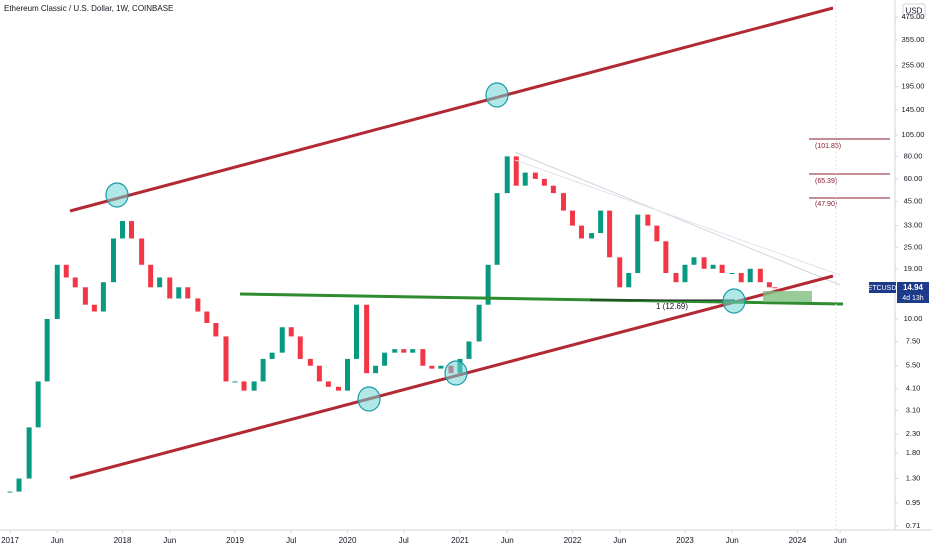 The image size is (932, 550). What do you see at coordinates (672, 306) in the screenshot?
I see `support-label: 1 (12.69)` at bounding box center [672, 306].